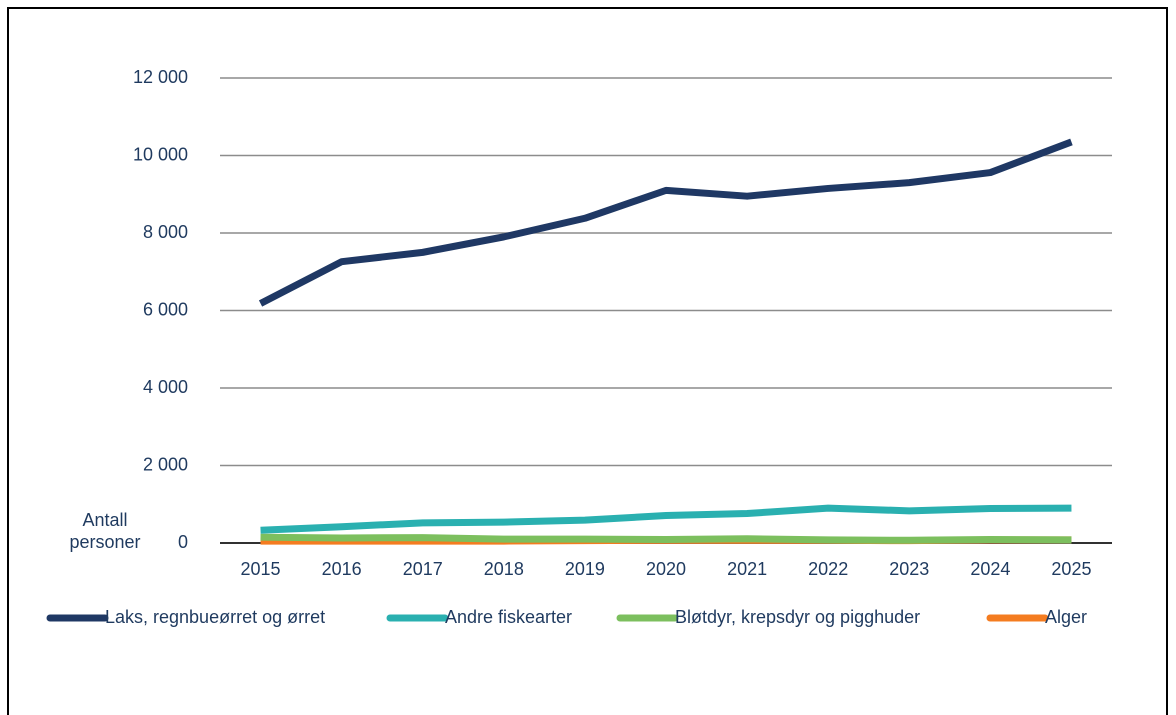  Describe the element at coordinates (990, 569) in the screenshot. I see `x-tick-label: 2024` at that location.